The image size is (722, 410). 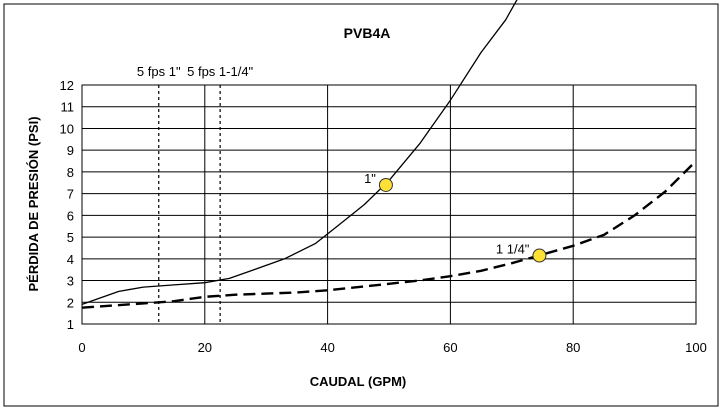 I want to click on y-tick-label: 9, so click(x=70, y=150).